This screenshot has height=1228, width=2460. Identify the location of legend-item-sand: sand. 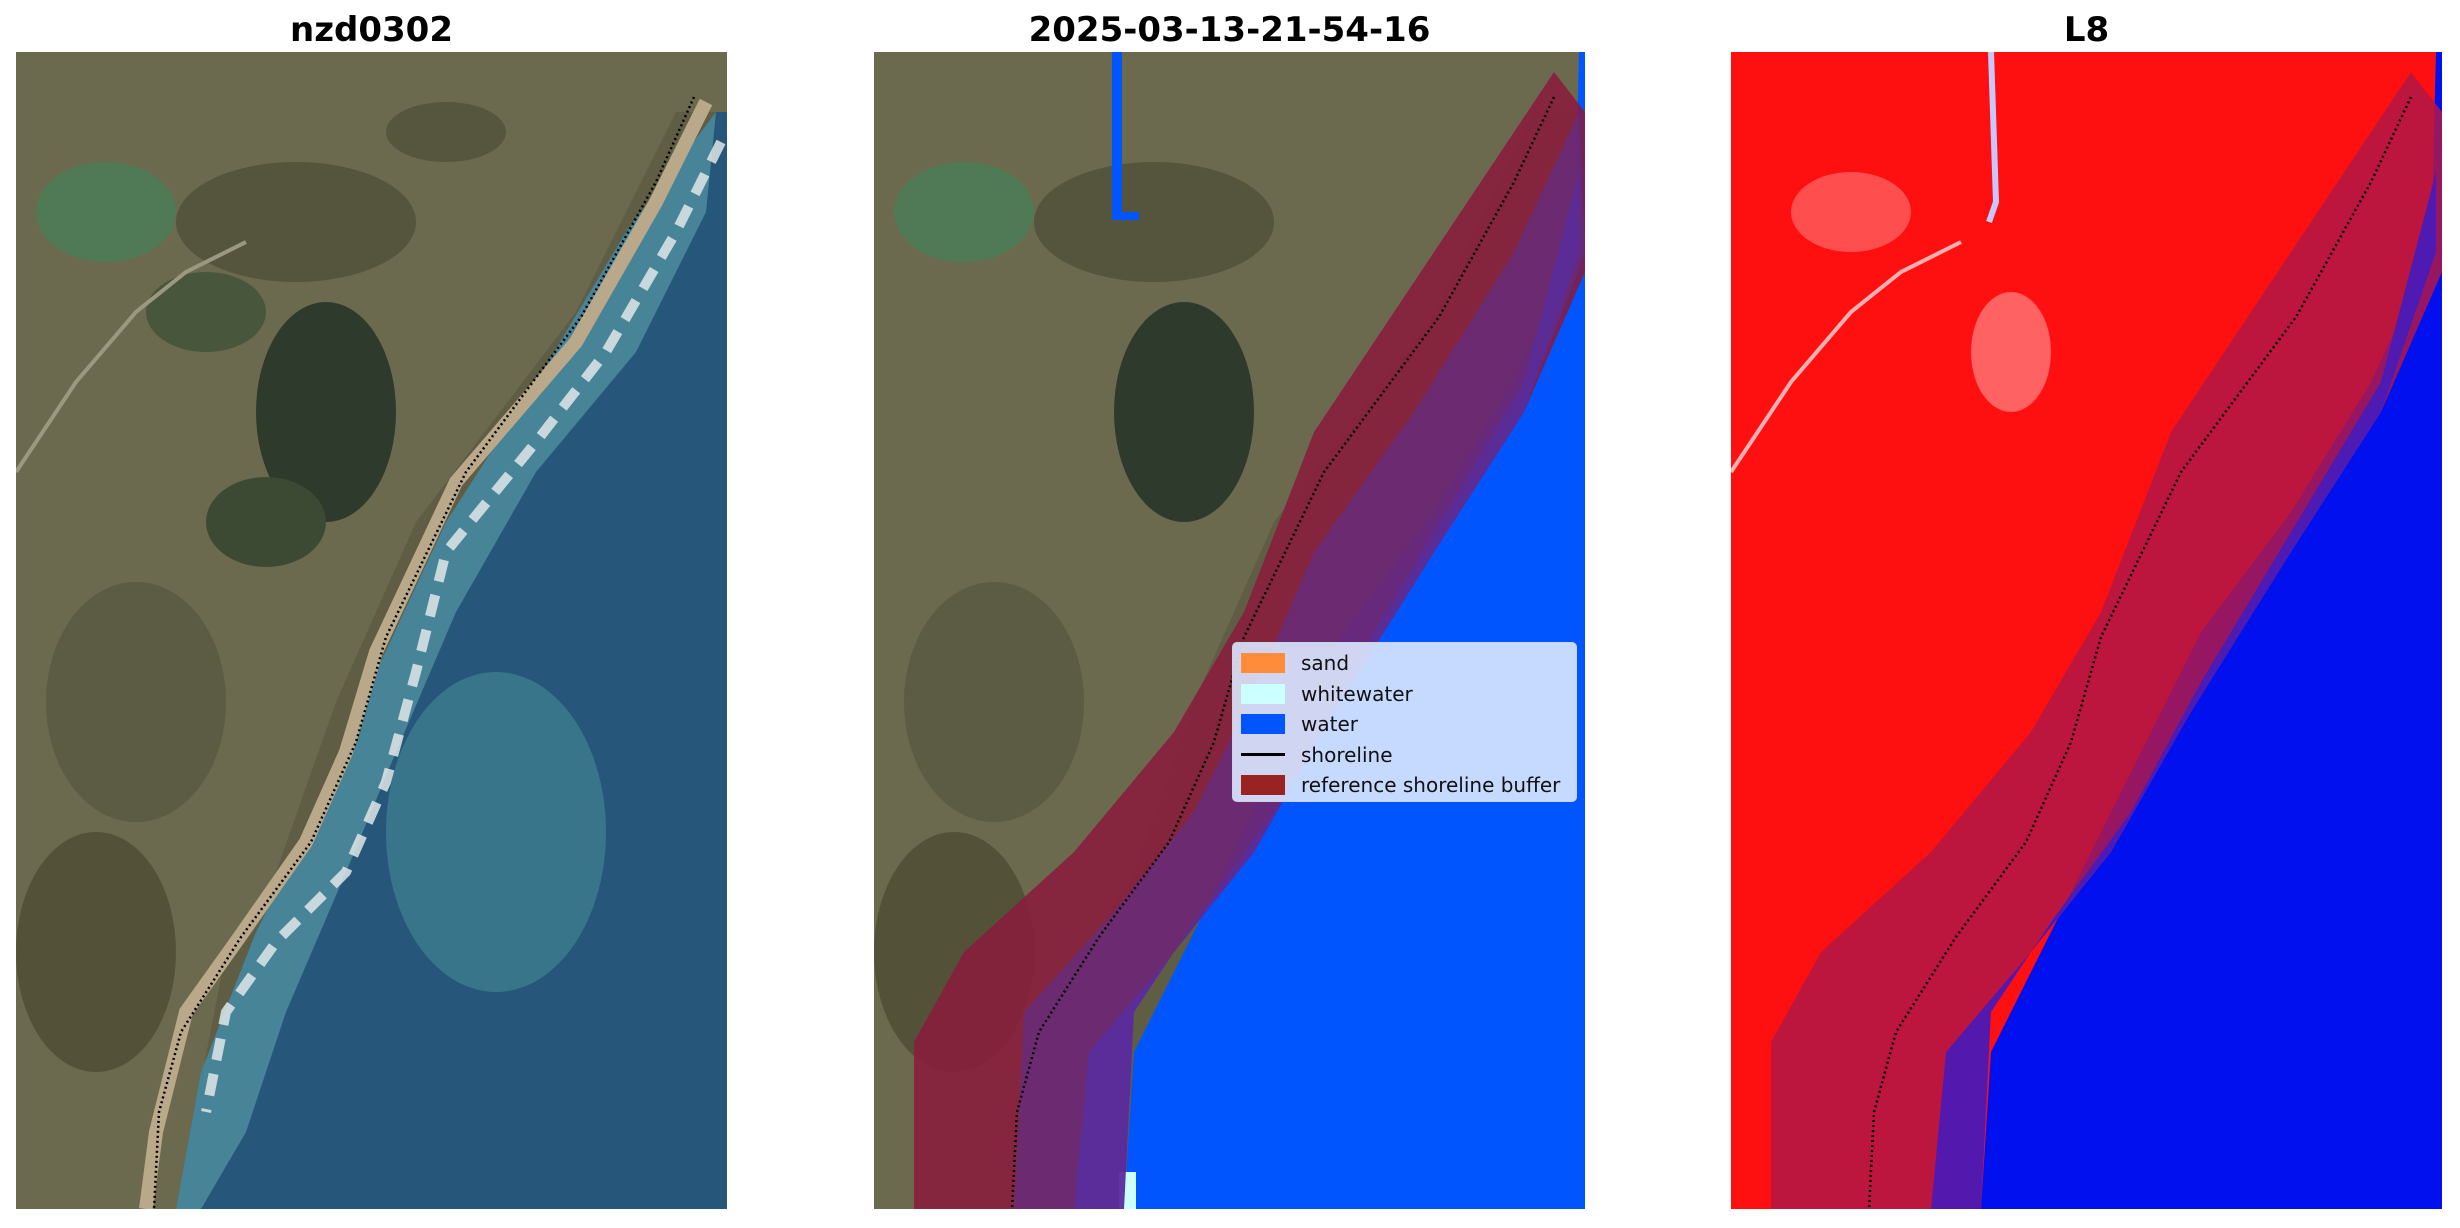
(1404, 663).